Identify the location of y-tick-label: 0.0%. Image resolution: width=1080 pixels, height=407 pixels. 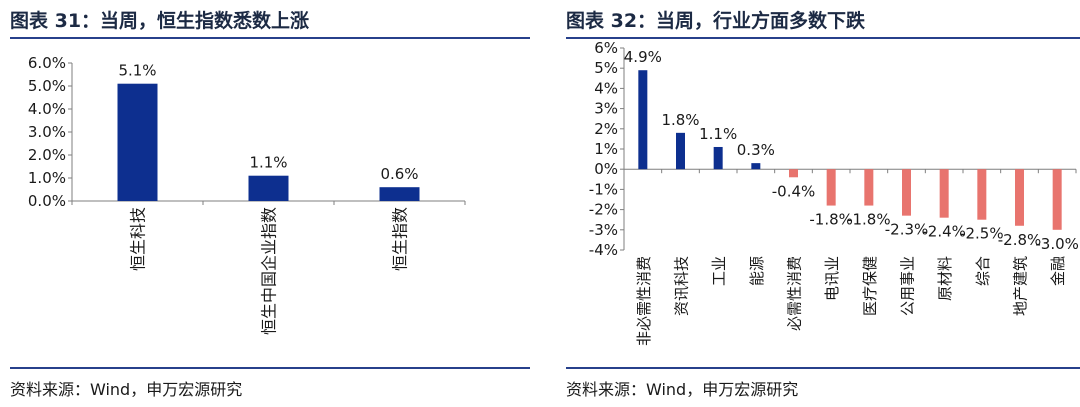
(47, 201).